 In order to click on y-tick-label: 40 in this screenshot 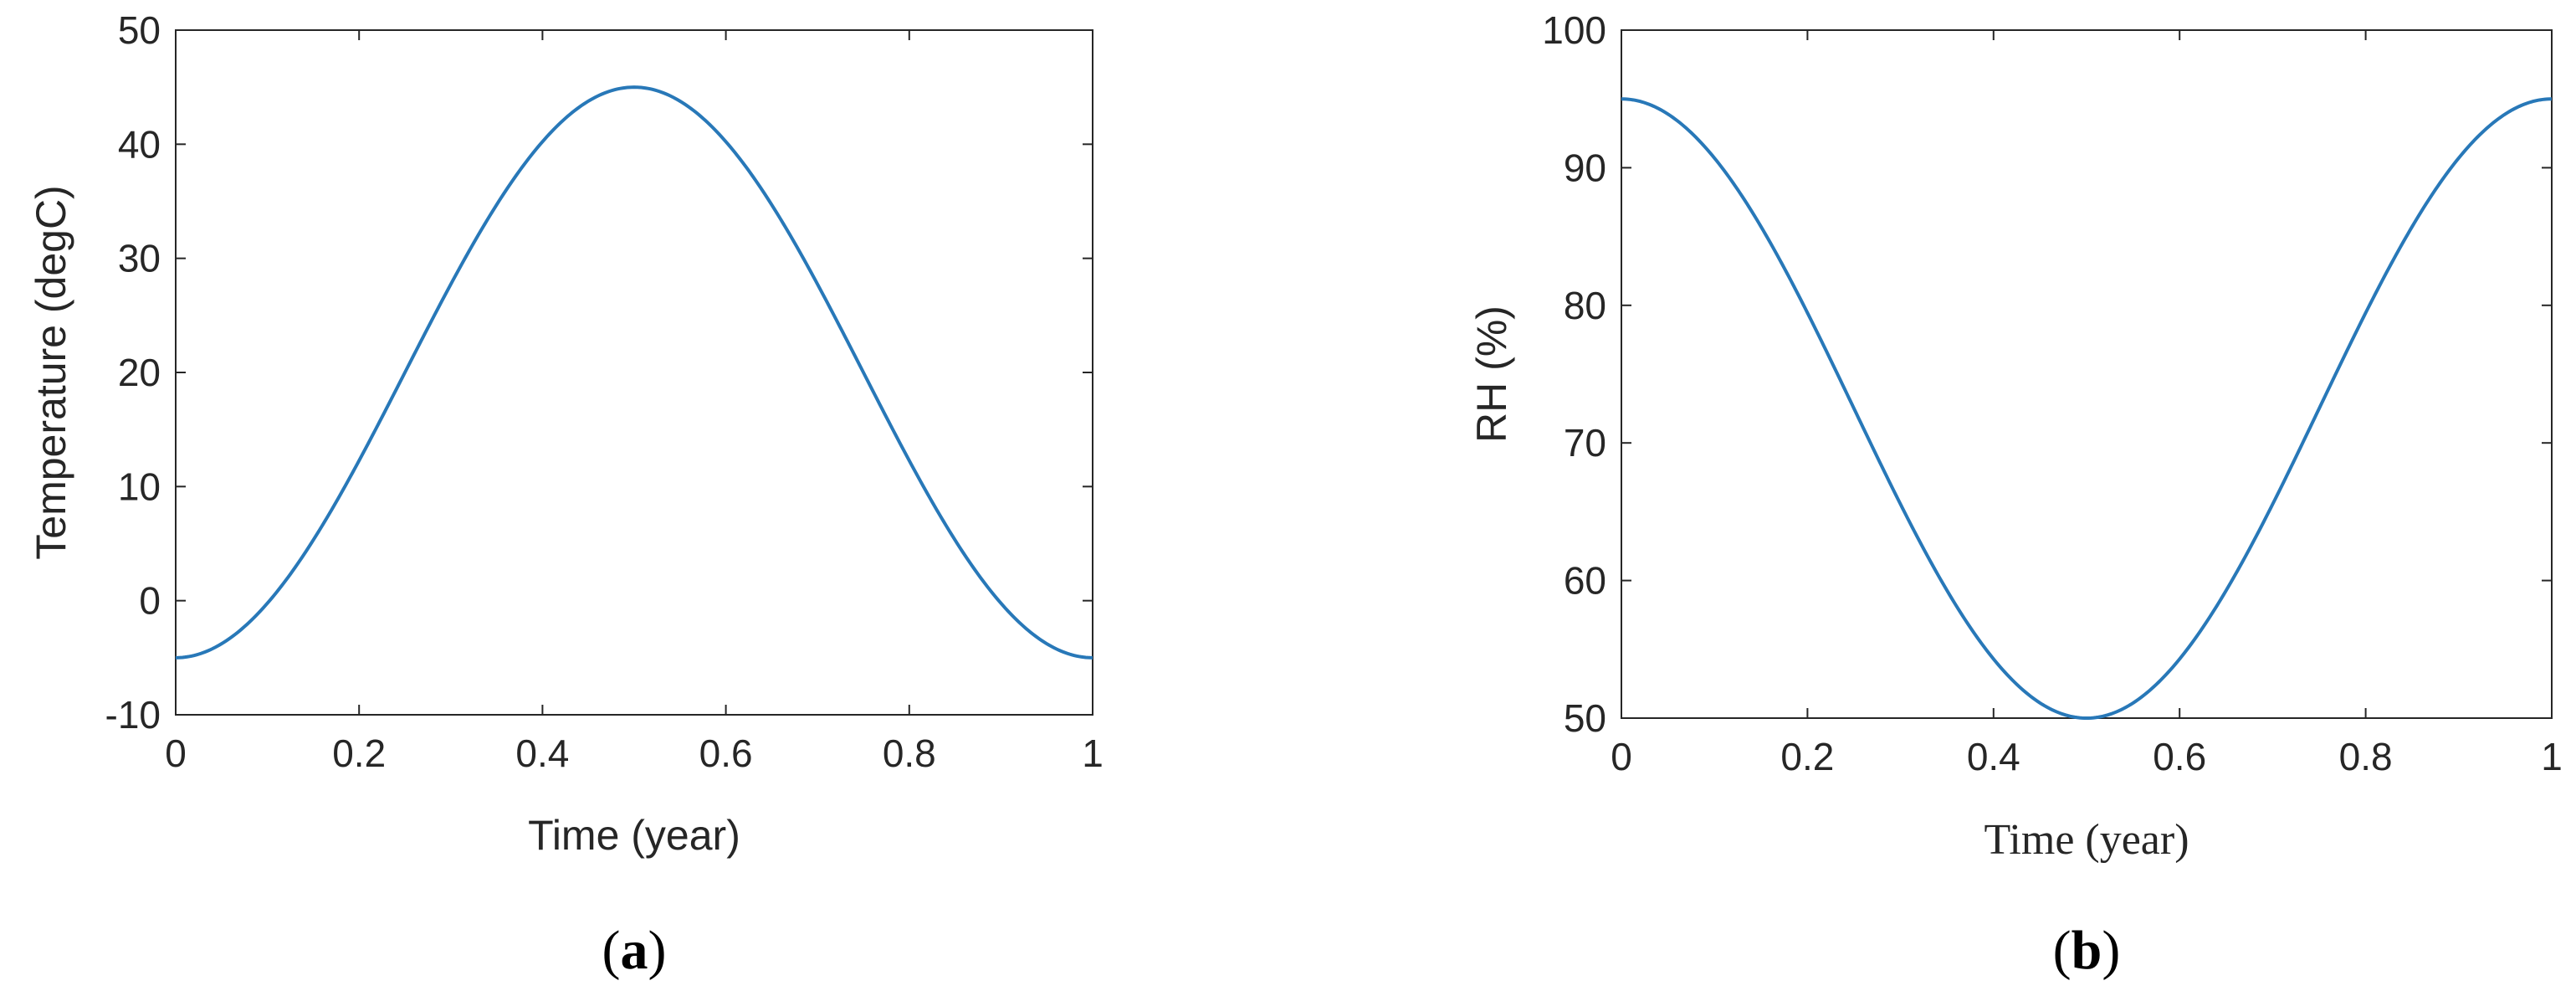, I will do `click(140, 144)`.